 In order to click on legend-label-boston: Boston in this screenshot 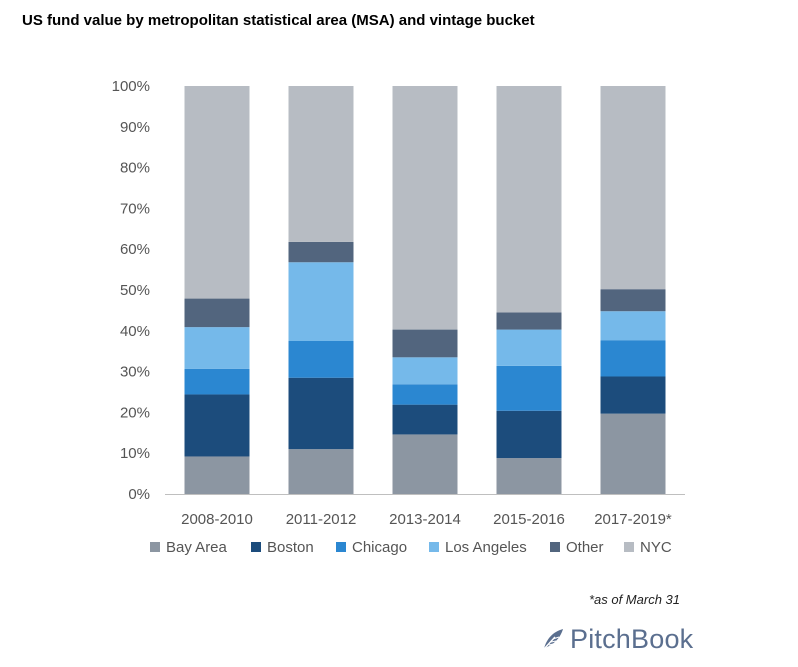, I will do `click(290, 547)`.